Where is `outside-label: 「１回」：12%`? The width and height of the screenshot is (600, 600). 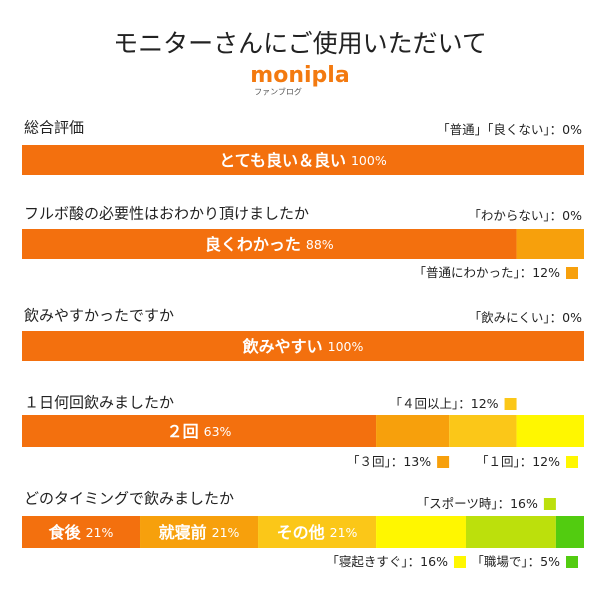 outside-label: 「１回」：12% is located at coordinates (518, 461).